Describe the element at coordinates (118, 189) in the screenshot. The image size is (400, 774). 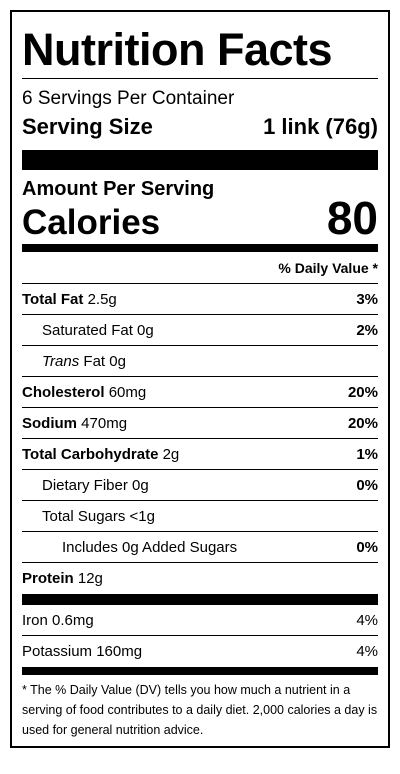
I see `amount-per-serving: Amount Per Serving` at that location.